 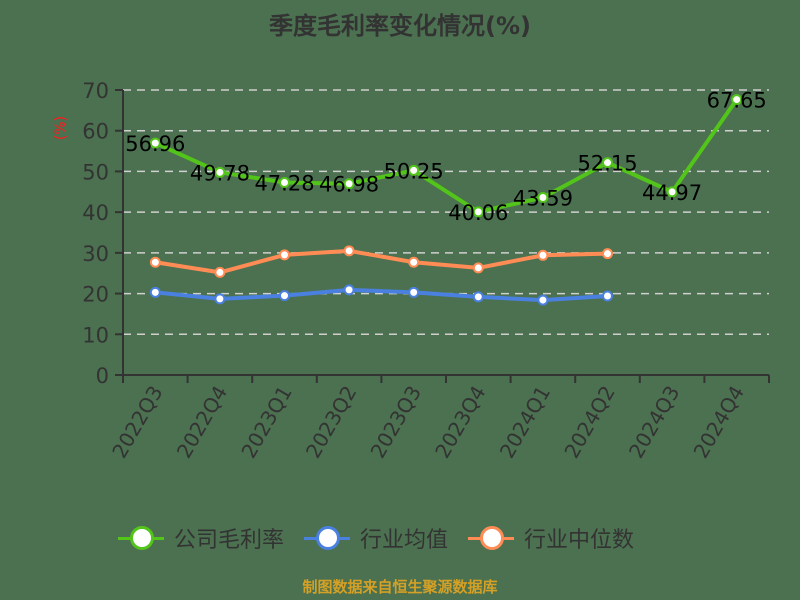 What do you see at coordinates (400, 587) in the screenshot?
I see `source-footer: 制图数据来自恒生聚源数据库` at bounding box center [400, 587].